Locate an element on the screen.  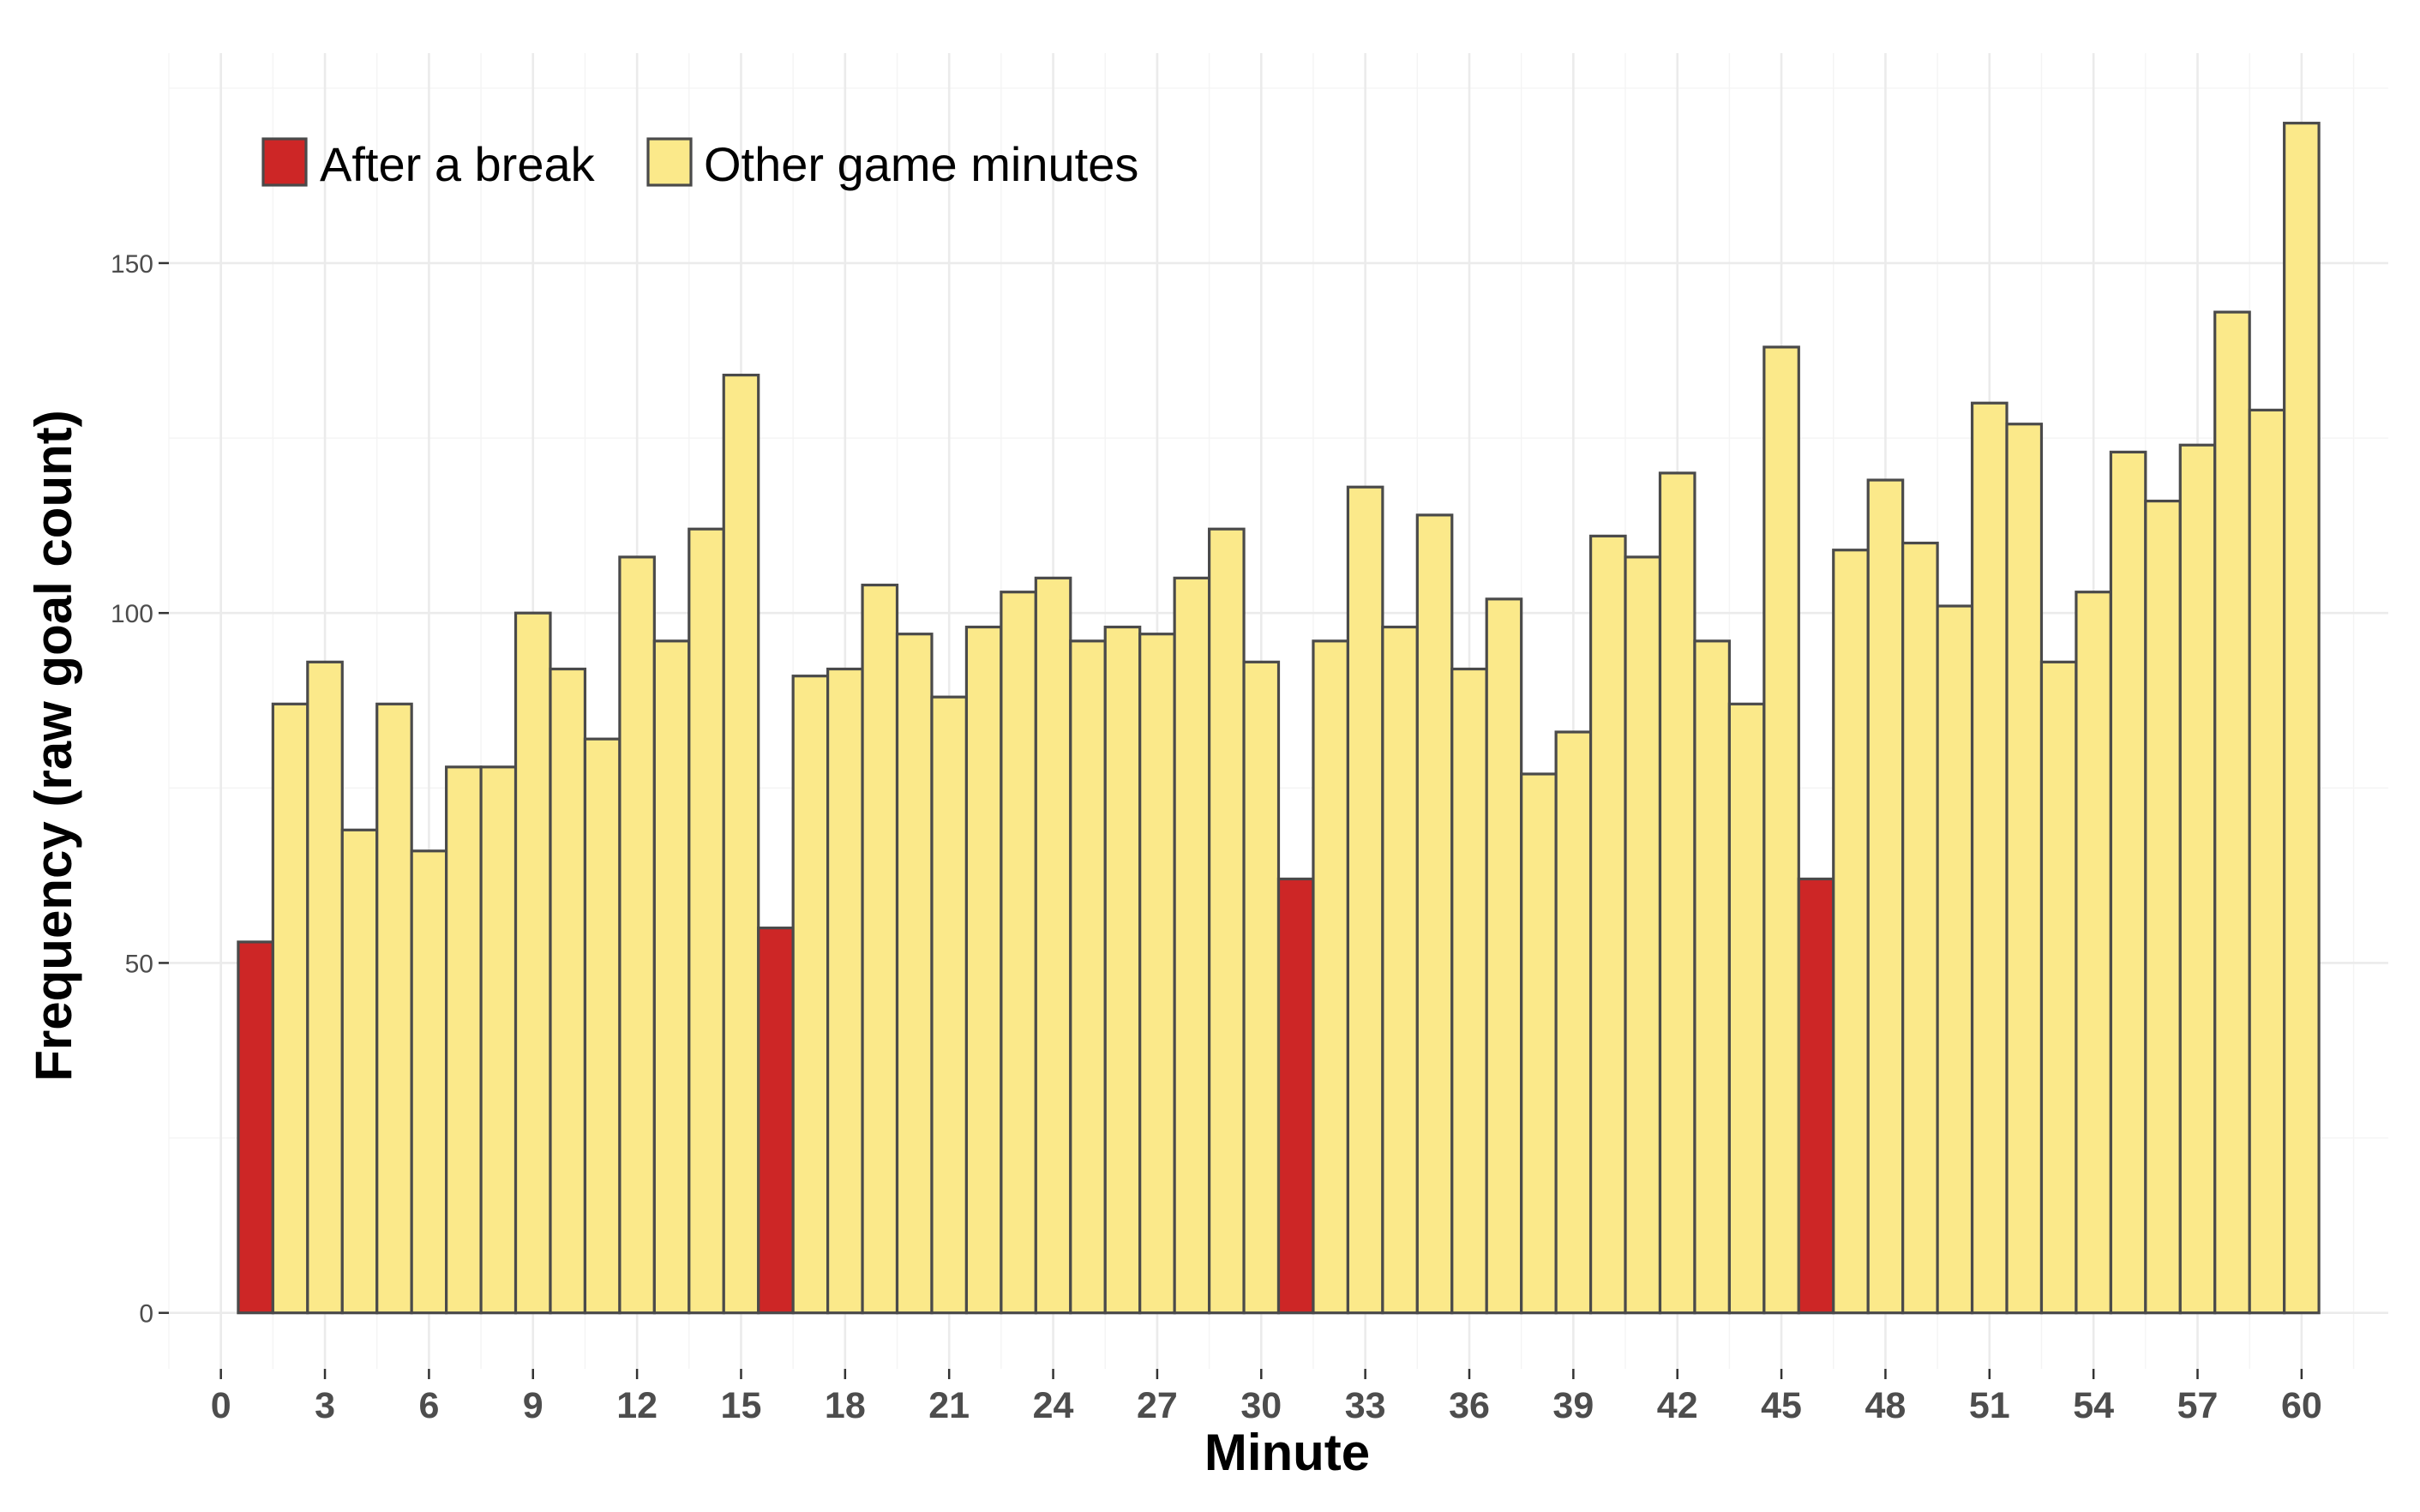
x-tick-label: 27 is located at coordinates (1157, 1405).